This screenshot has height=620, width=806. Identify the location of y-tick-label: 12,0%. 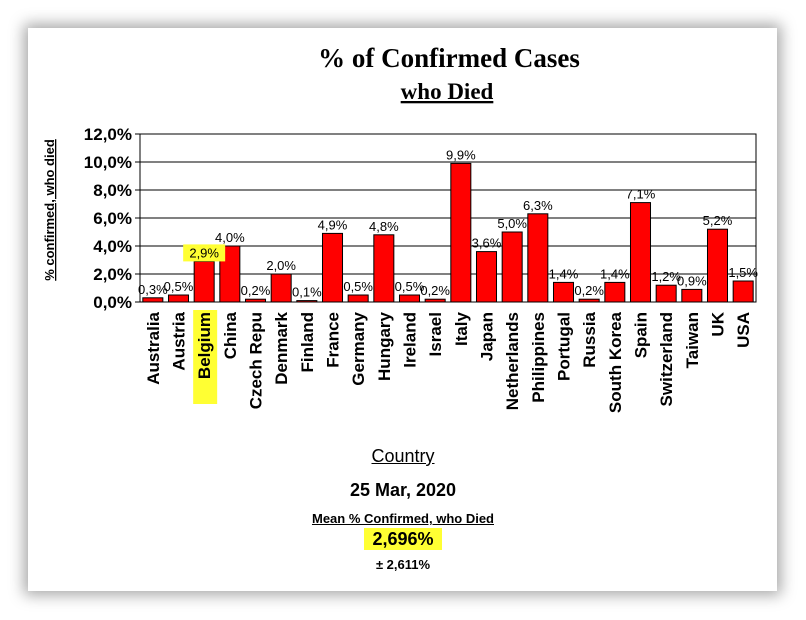
(108, 134).